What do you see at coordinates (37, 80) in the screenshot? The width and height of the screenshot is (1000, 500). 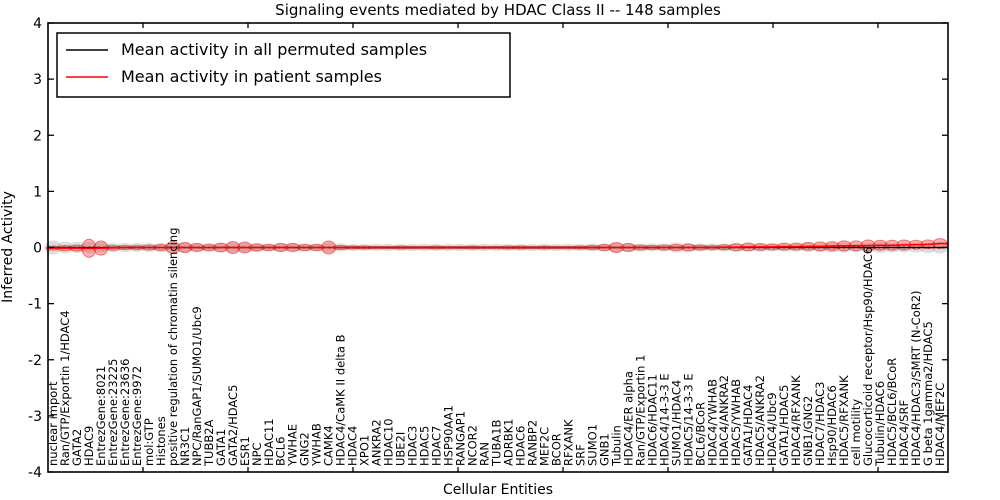 I see `y-tick-label: 3` at bounding box center [37, 80].